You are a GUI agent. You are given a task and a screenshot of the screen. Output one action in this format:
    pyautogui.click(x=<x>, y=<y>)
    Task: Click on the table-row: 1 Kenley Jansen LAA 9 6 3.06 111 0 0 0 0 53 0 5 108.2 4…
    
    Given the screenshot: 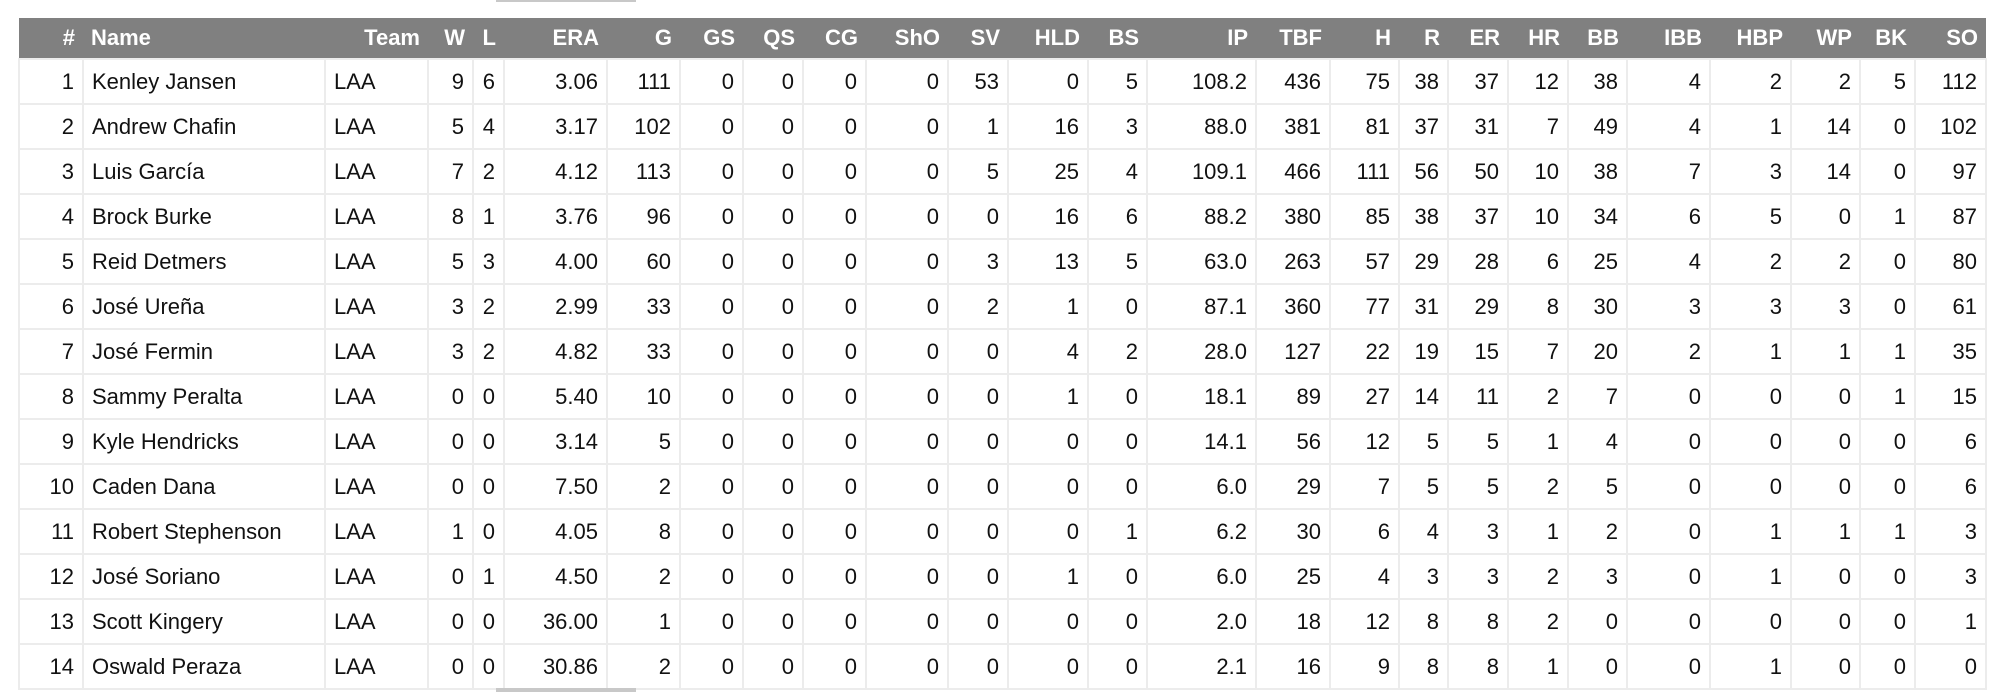 What is the action you would take?
    pyautogui.click(x=1002, y=81)
    